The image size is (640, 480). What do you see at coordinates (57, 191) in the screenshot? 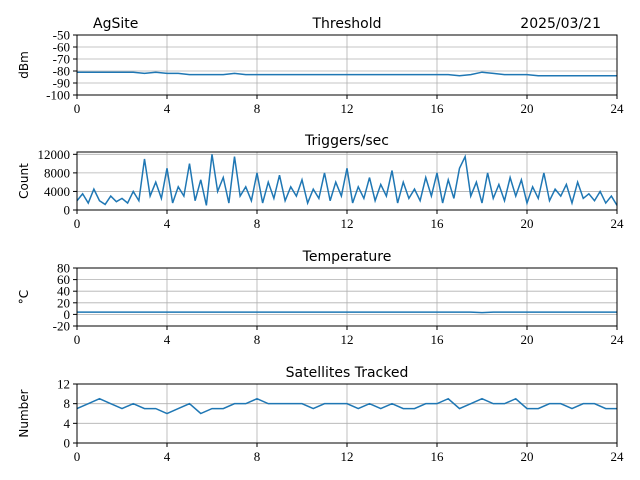
I see `y-tick-label: 4000` at bounding box center [57, 191].